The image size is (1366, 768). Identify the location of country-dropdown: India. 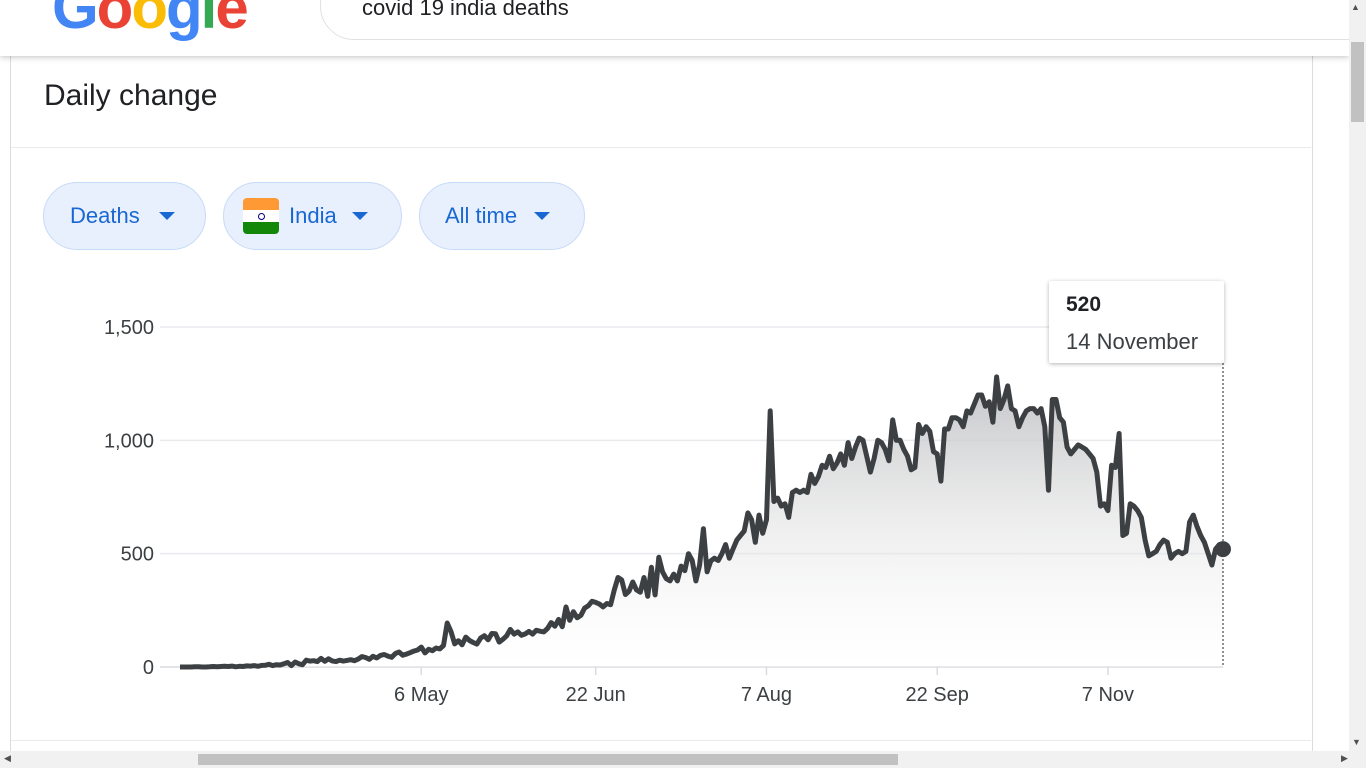
(312, 216).